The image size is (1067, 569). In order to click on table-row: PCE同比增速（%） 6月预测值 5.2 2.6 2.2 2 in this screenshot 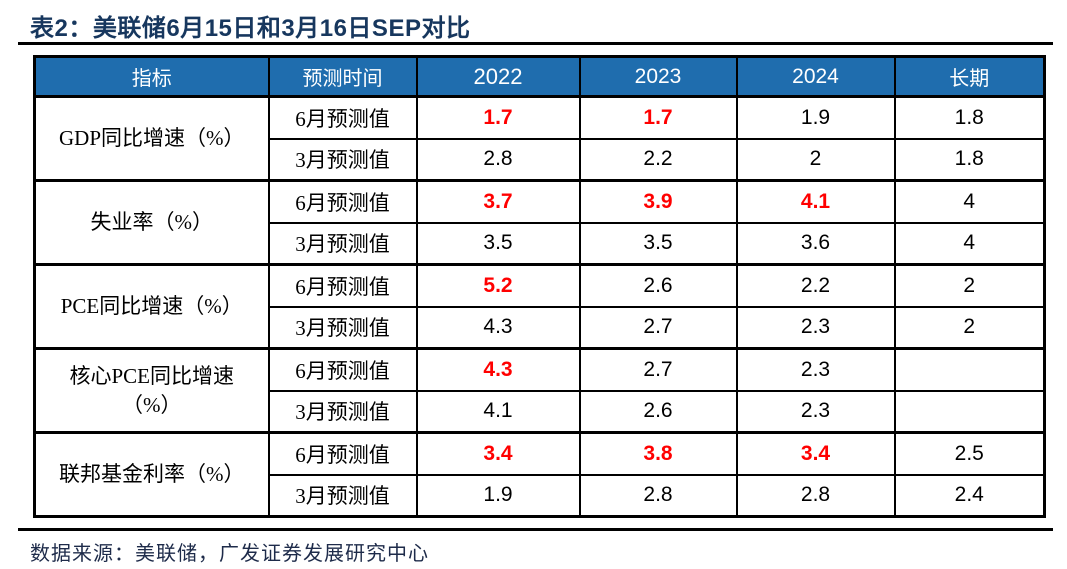, I will do `click(539, 306)`.